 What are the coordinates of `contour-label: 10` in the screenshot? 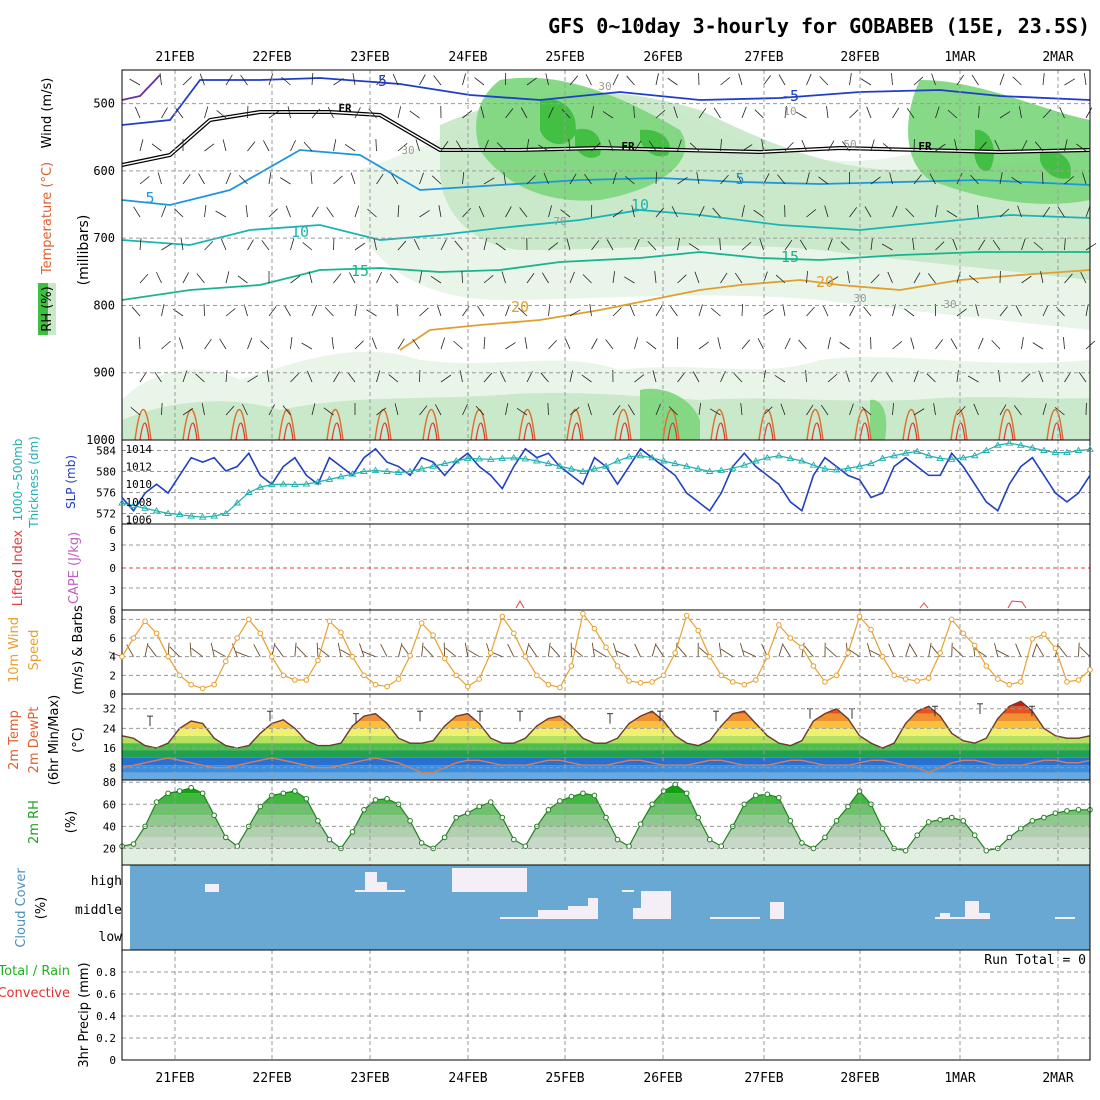 It's located at (300, 232).